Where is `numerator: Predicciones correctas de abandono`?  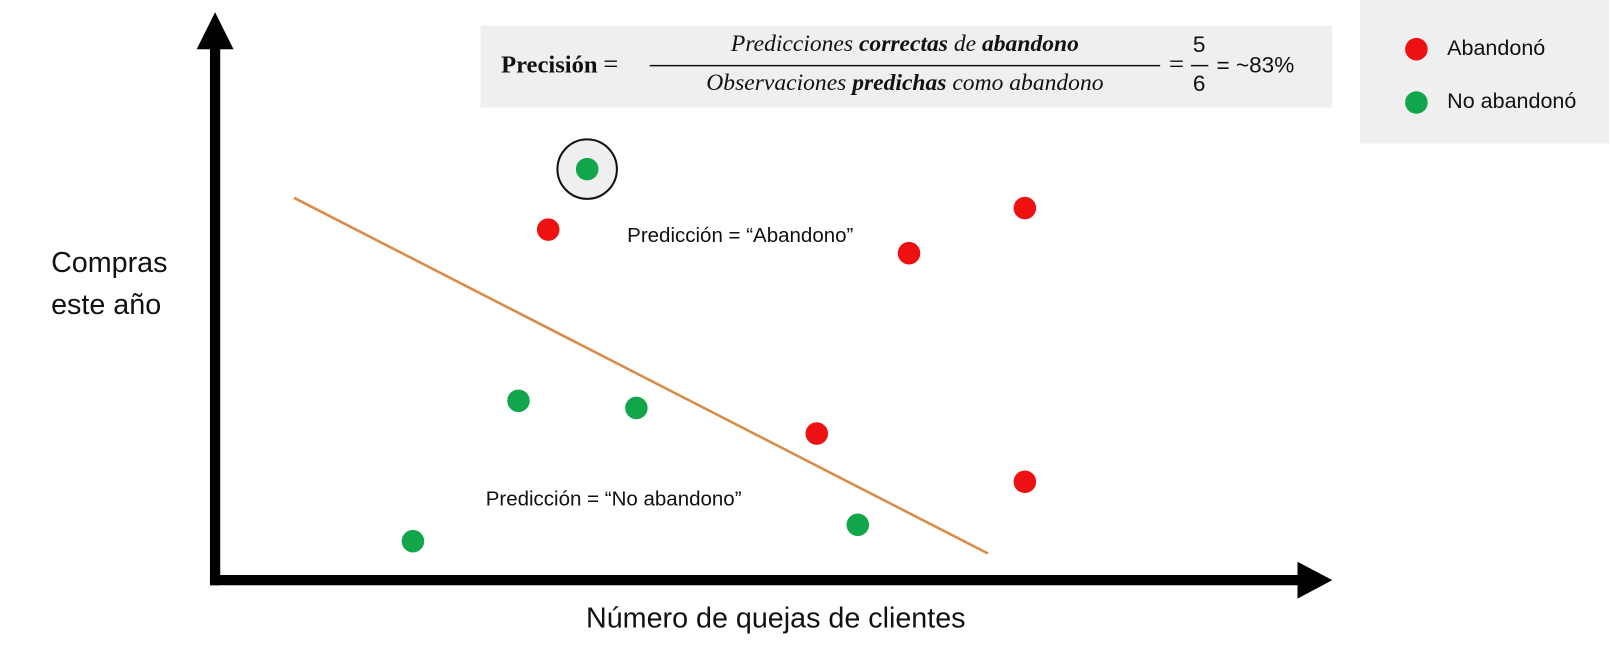
numerator: Predicciones correctas de abandono is located at coordinates (904, 45).